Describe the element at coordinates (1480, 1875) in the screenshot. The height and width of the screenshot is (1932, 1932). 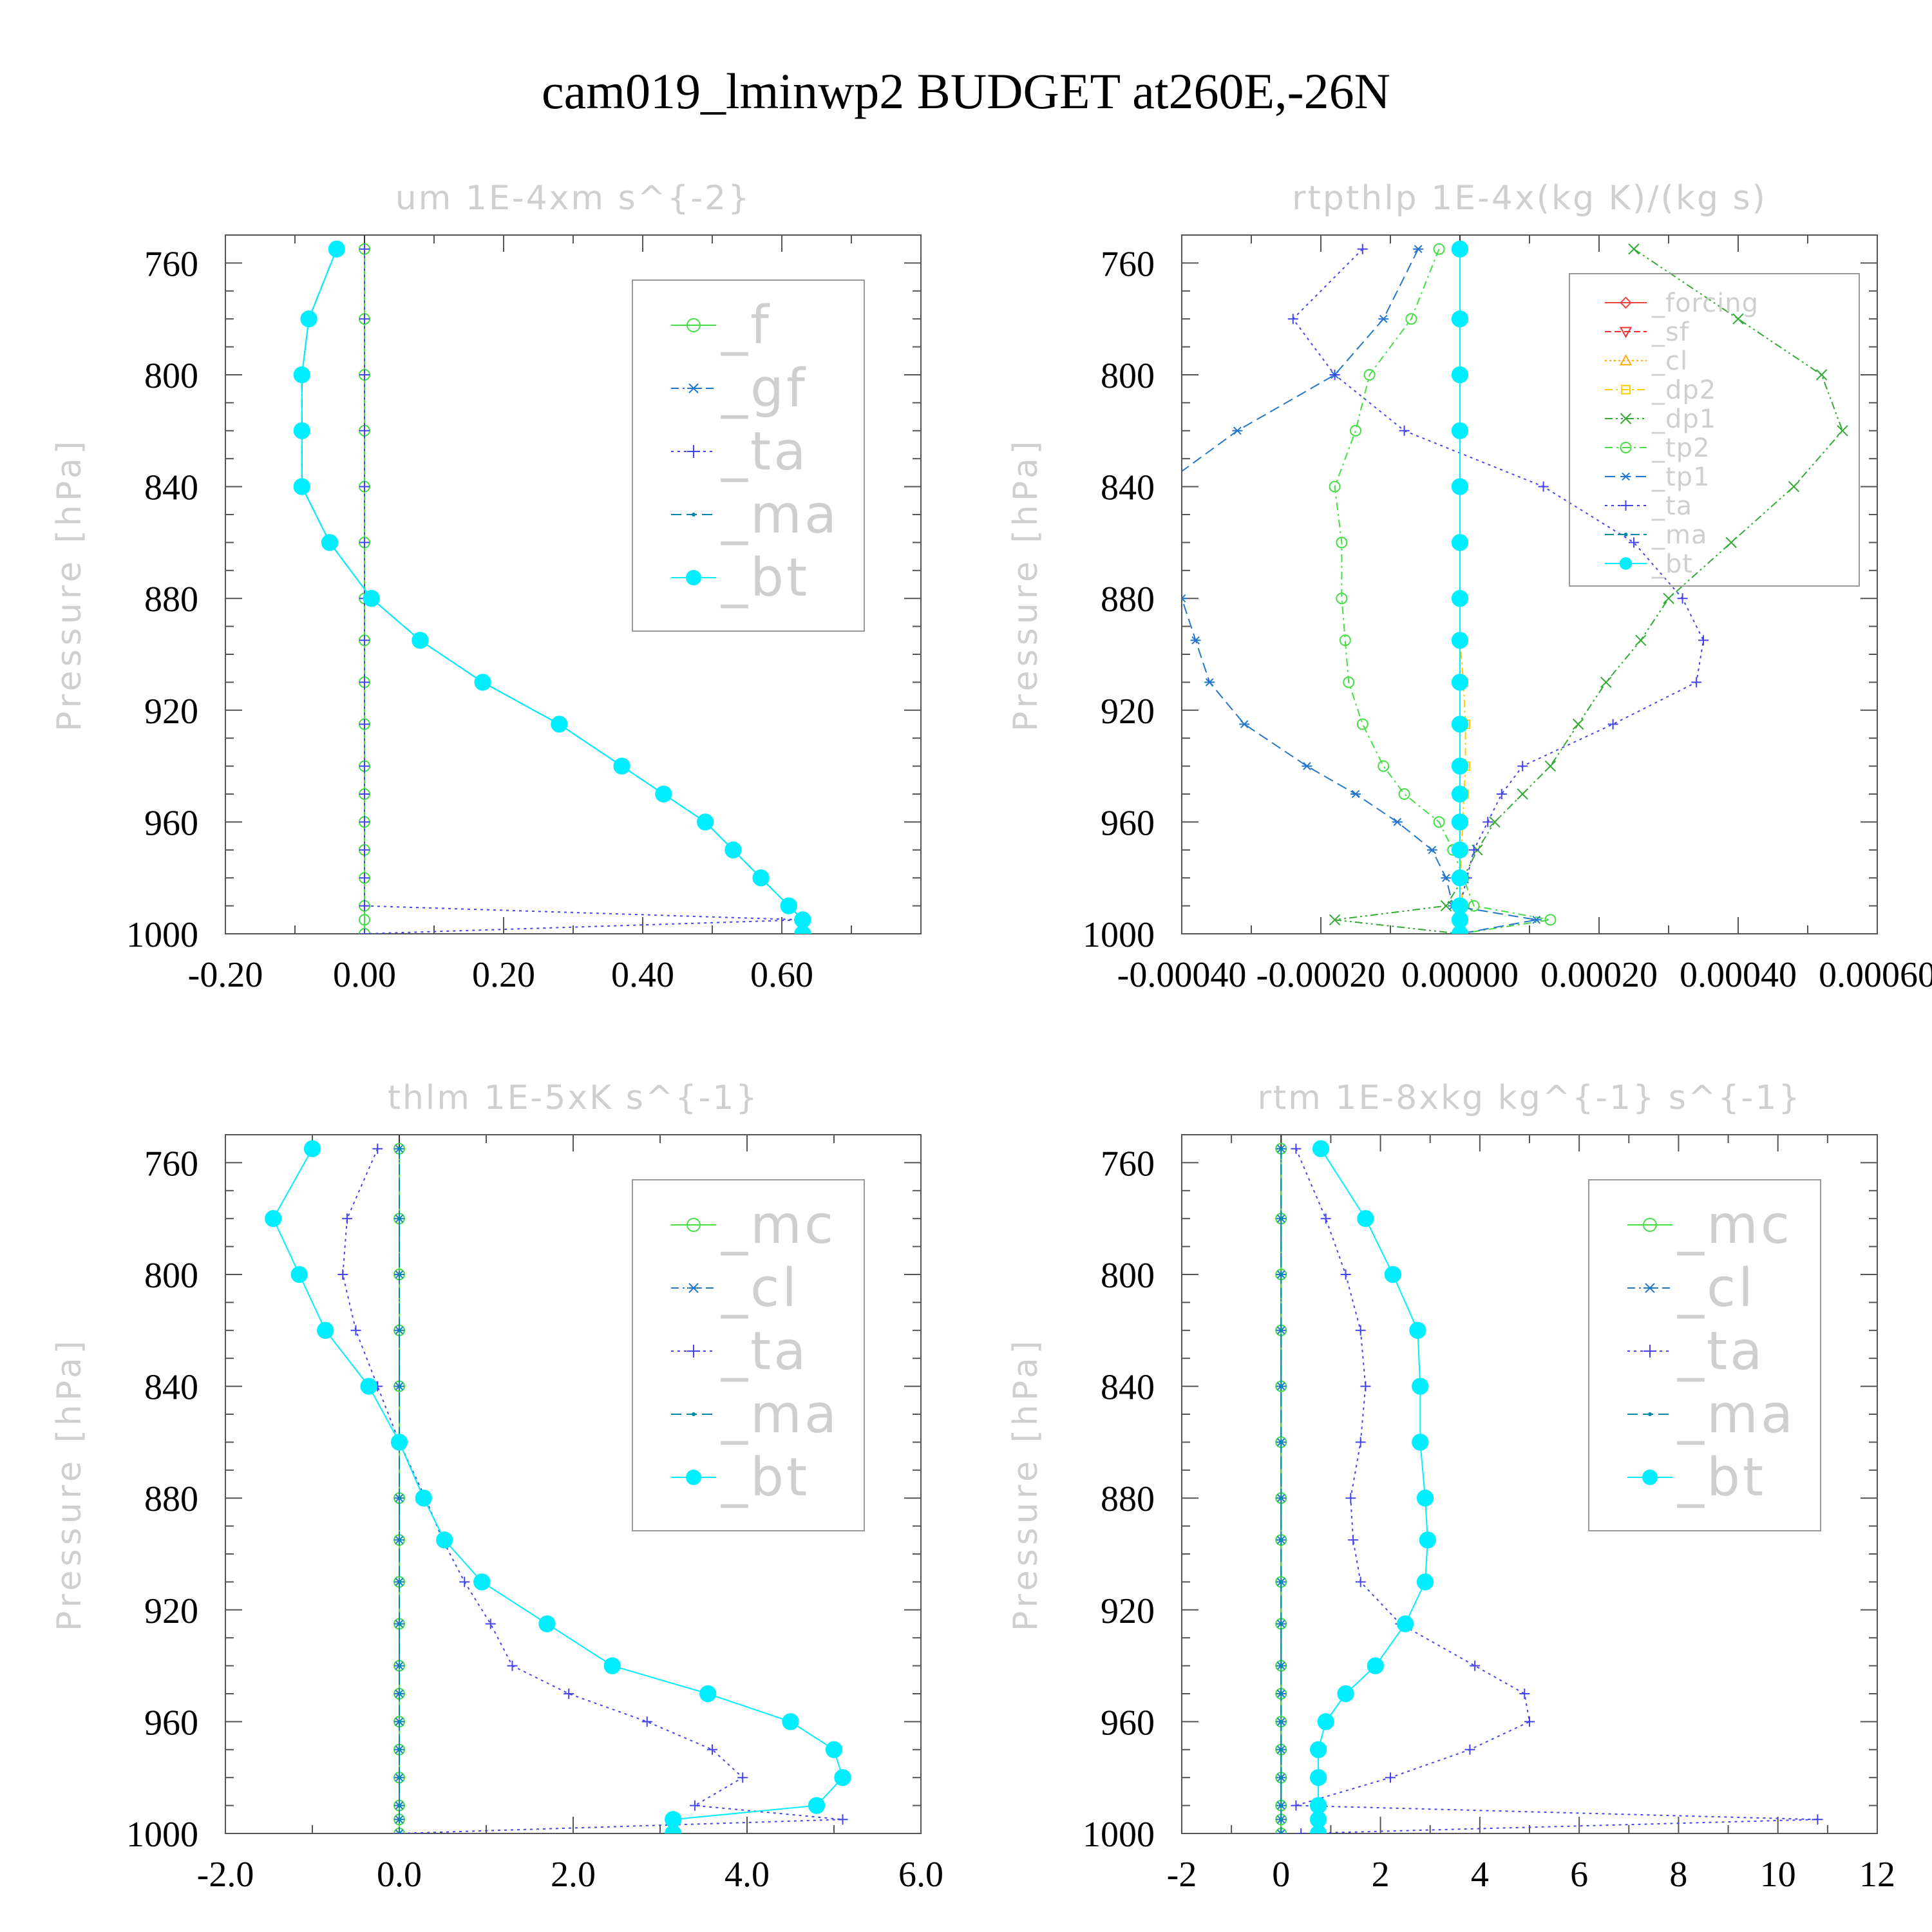
I see `x-tick-label: 4` at that location.